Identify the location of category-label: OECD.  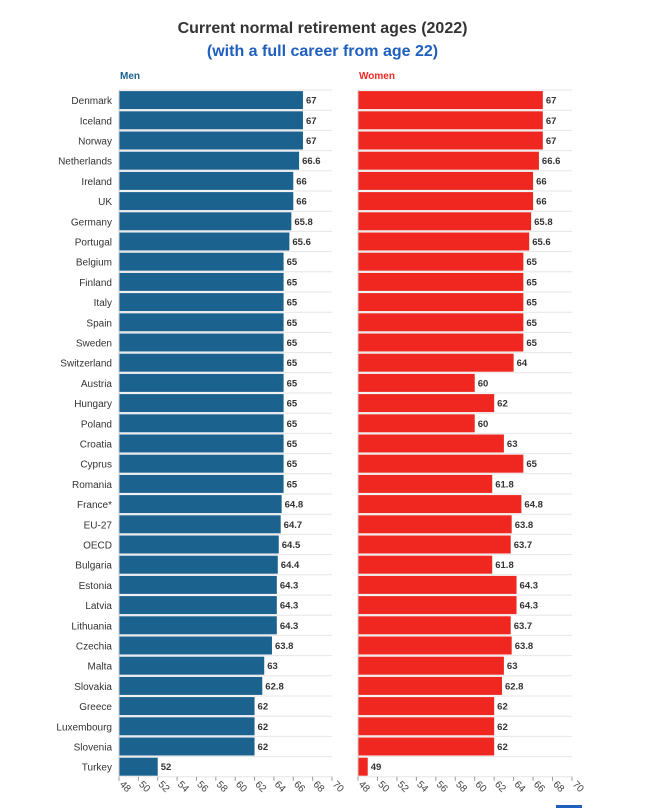
(97, 546).